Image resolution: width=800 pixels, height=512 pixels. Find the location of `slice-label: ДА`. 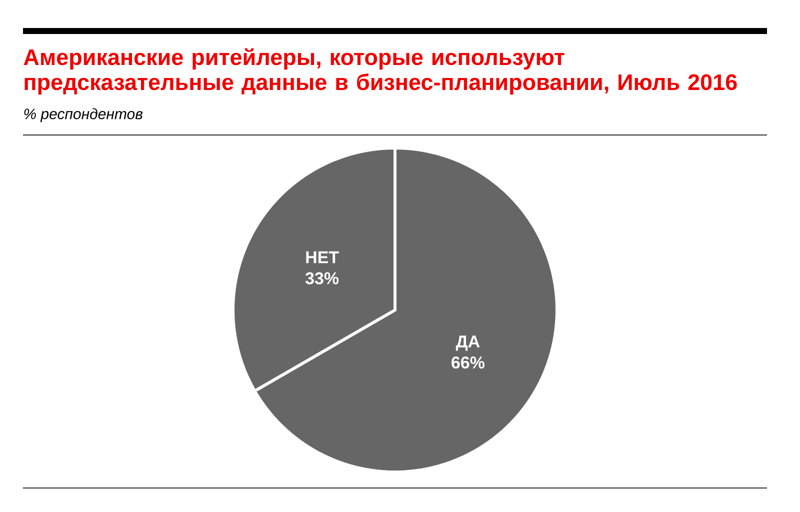

slice-label: ДА is located at coordinates (468, 343).